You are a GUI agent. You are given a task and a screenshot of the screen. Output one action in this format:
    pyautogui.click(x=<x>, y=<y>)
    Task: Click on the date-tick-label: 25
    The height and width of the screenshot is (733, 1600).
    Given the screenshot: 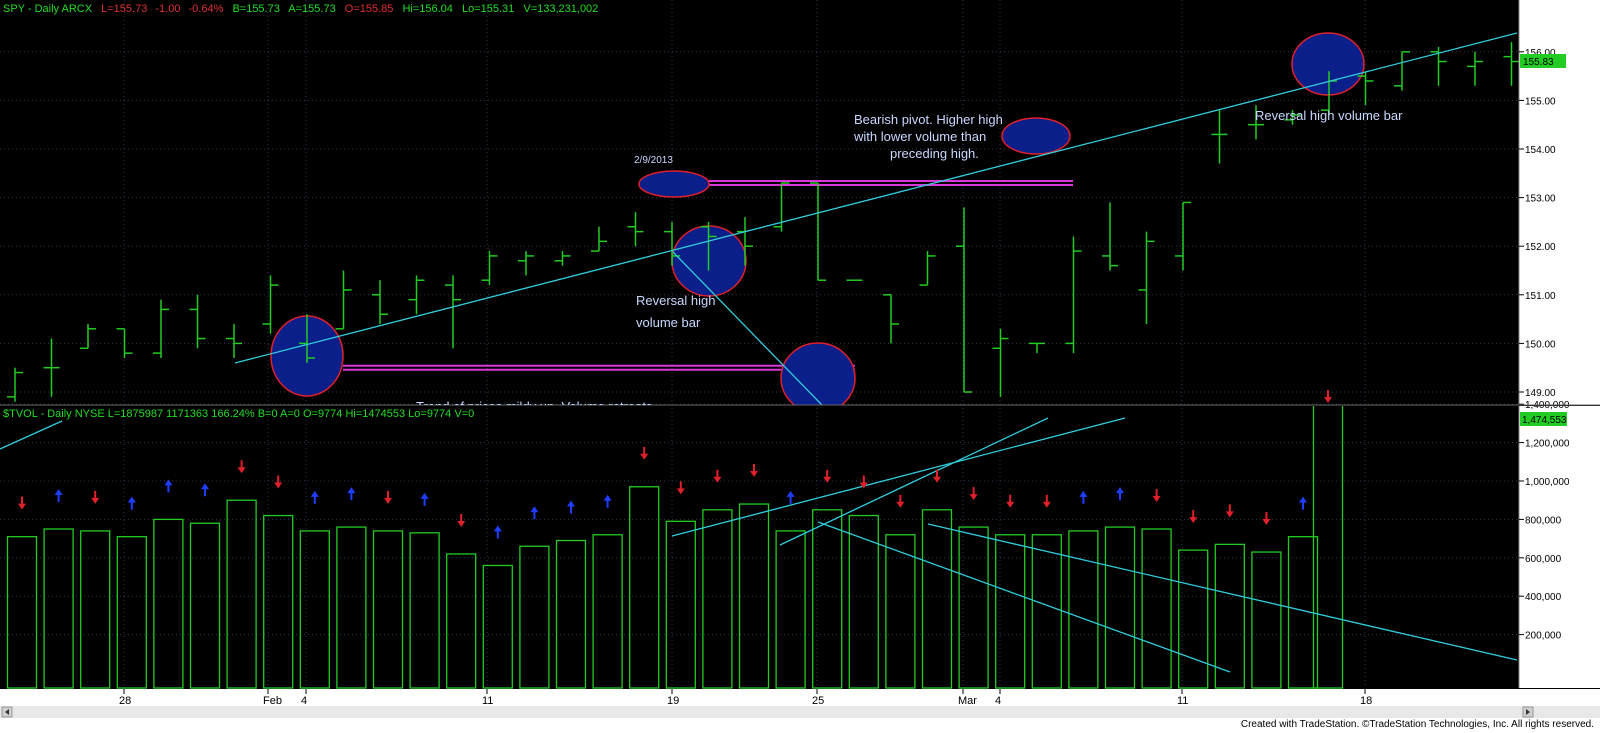 What is the action you would take?
    pyautogui.click(x=818, y=701)
    